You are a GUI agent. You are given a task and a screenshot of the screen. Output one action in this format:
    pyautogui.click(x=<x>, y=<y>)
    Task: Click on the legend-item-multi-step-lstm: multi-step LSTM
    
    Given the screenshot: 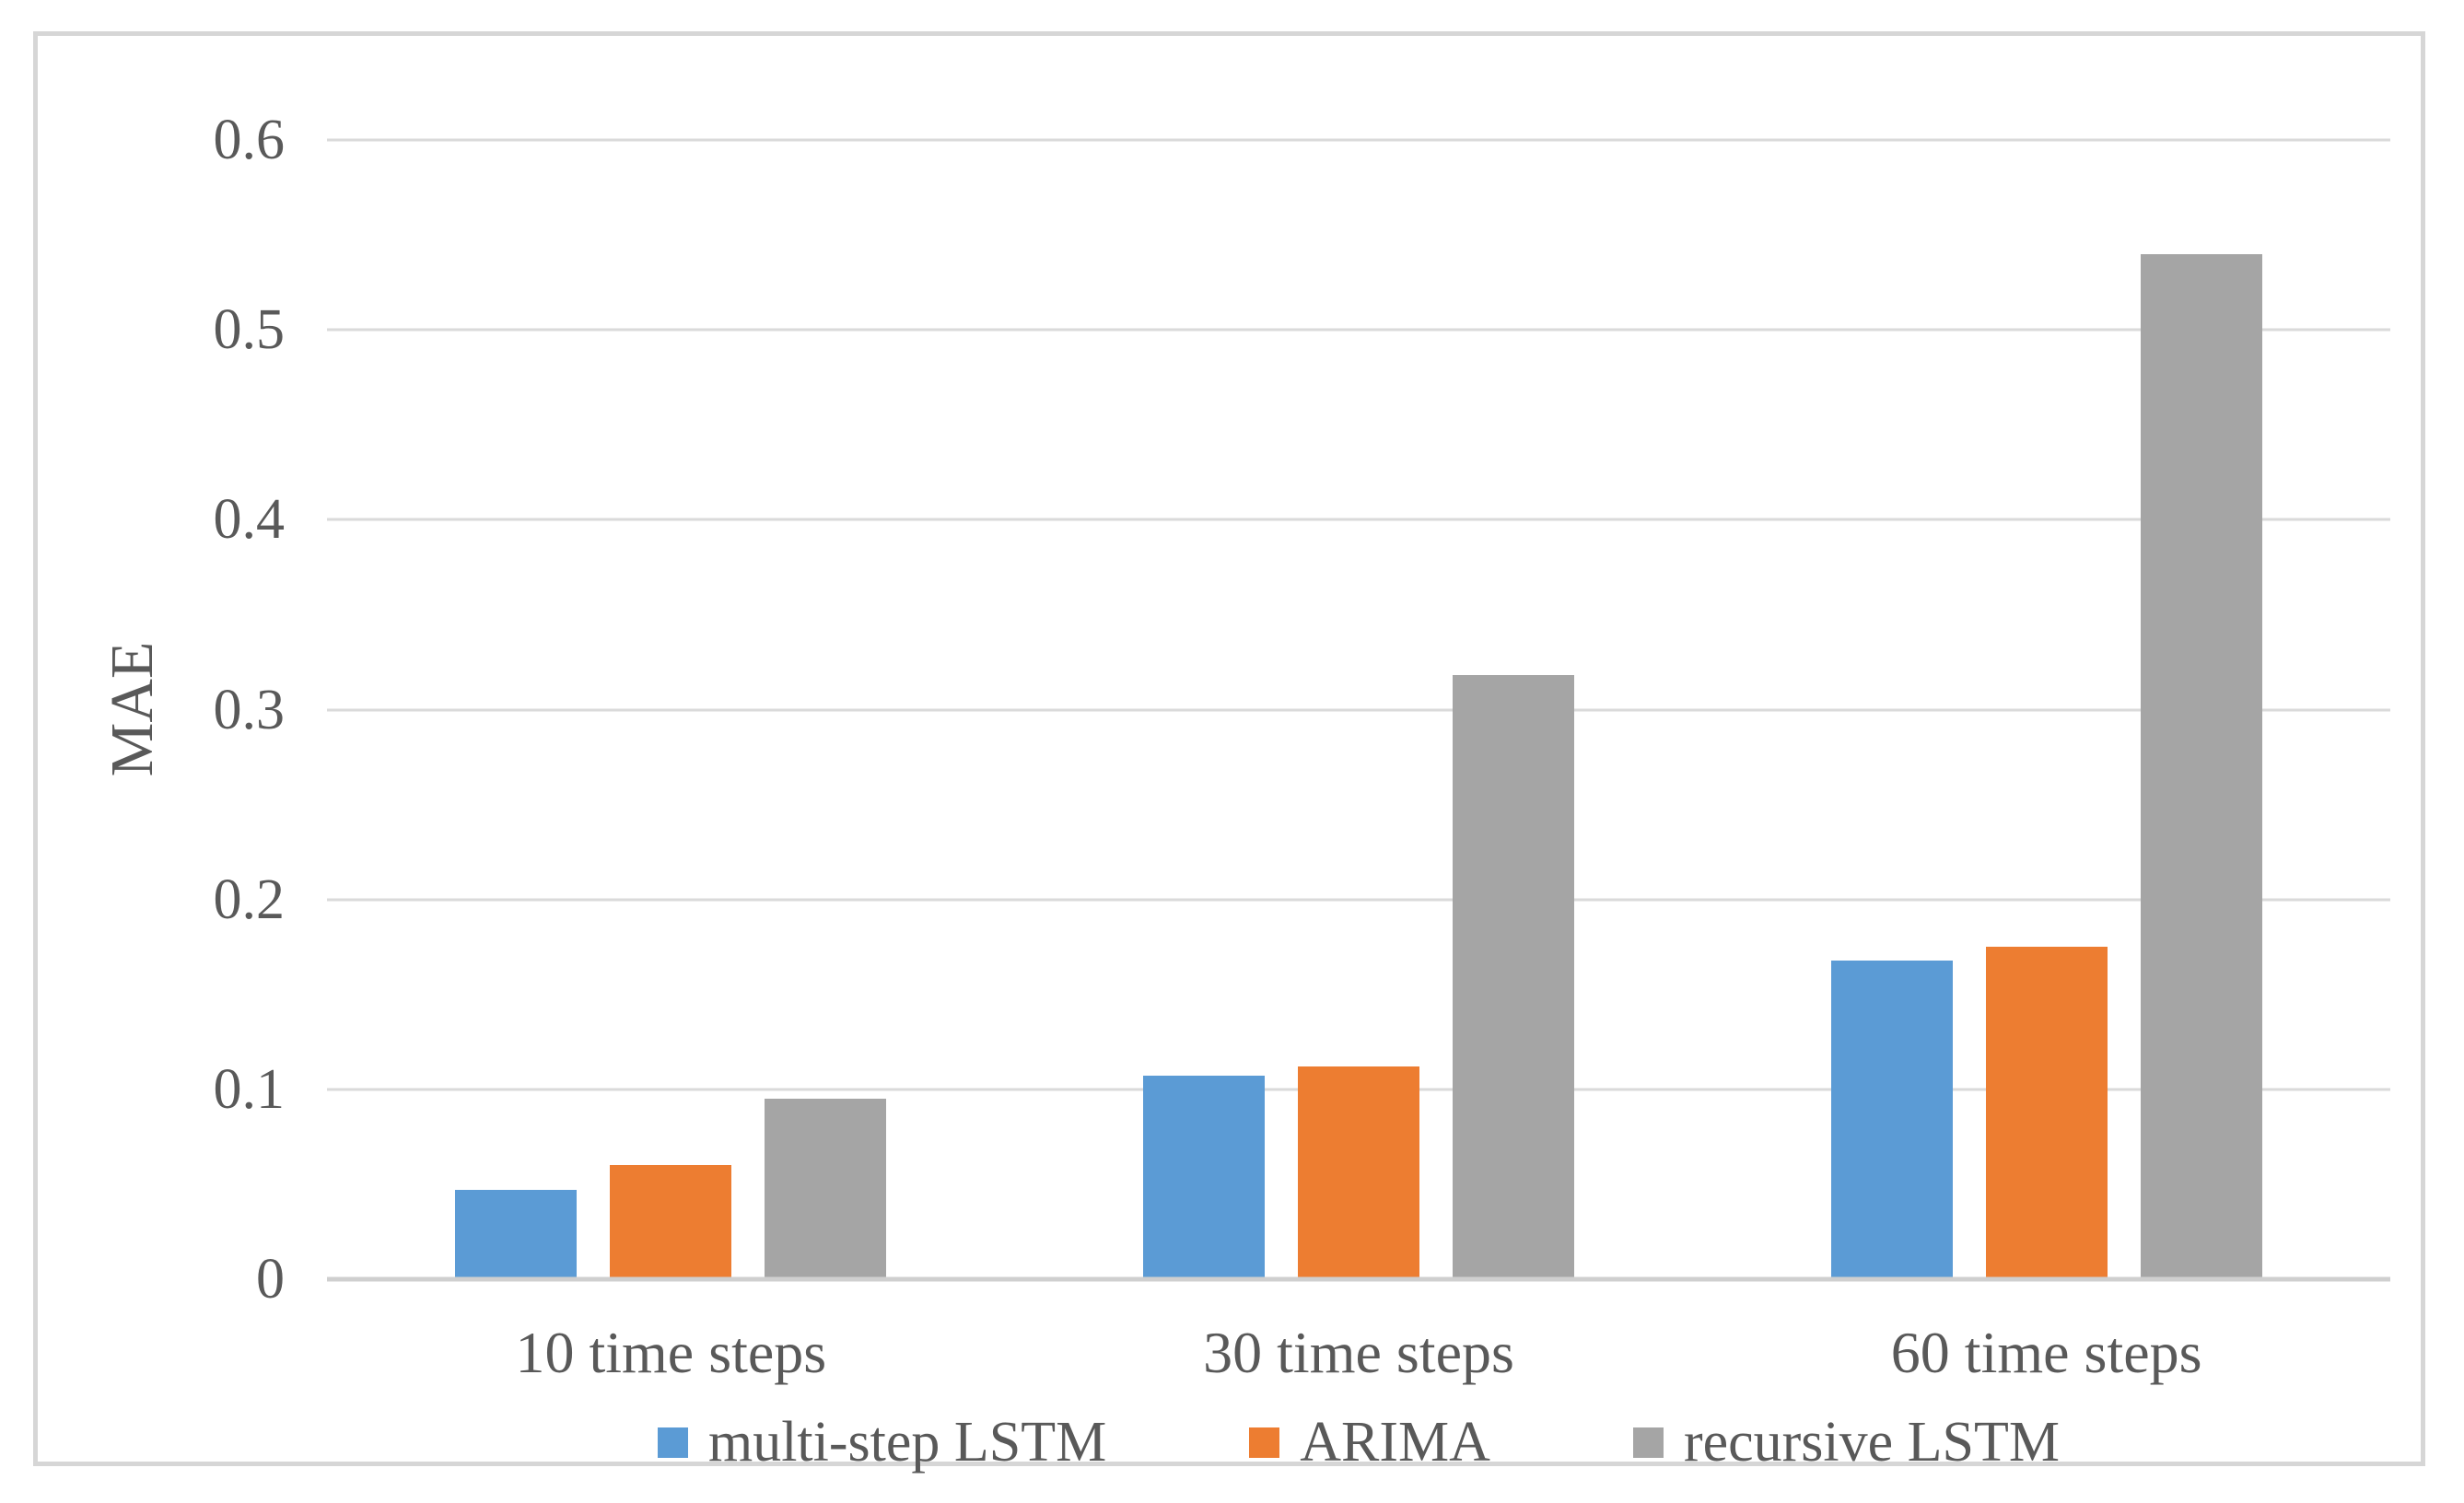 What is the action you would take?
    pyautogui.click(x=882, y=1442)
    